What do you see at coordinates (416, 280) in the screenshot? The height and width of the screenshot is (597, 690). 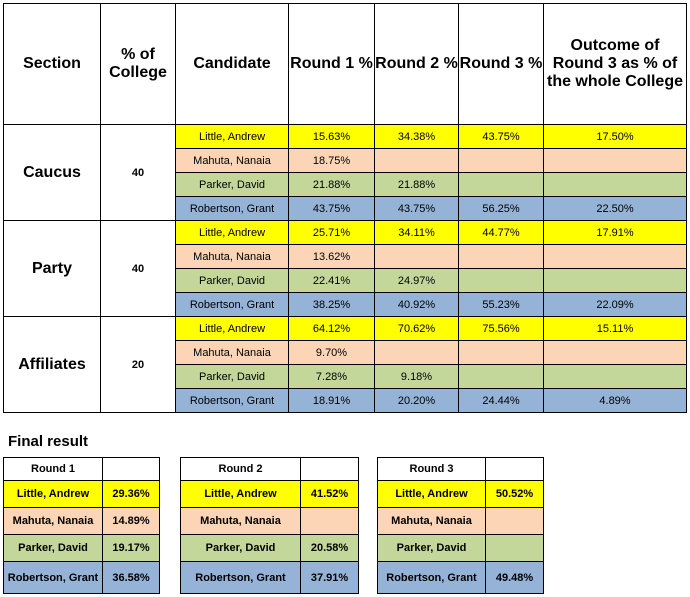 I see `round2-value: 24.97%` at bounding box center [416, 280].